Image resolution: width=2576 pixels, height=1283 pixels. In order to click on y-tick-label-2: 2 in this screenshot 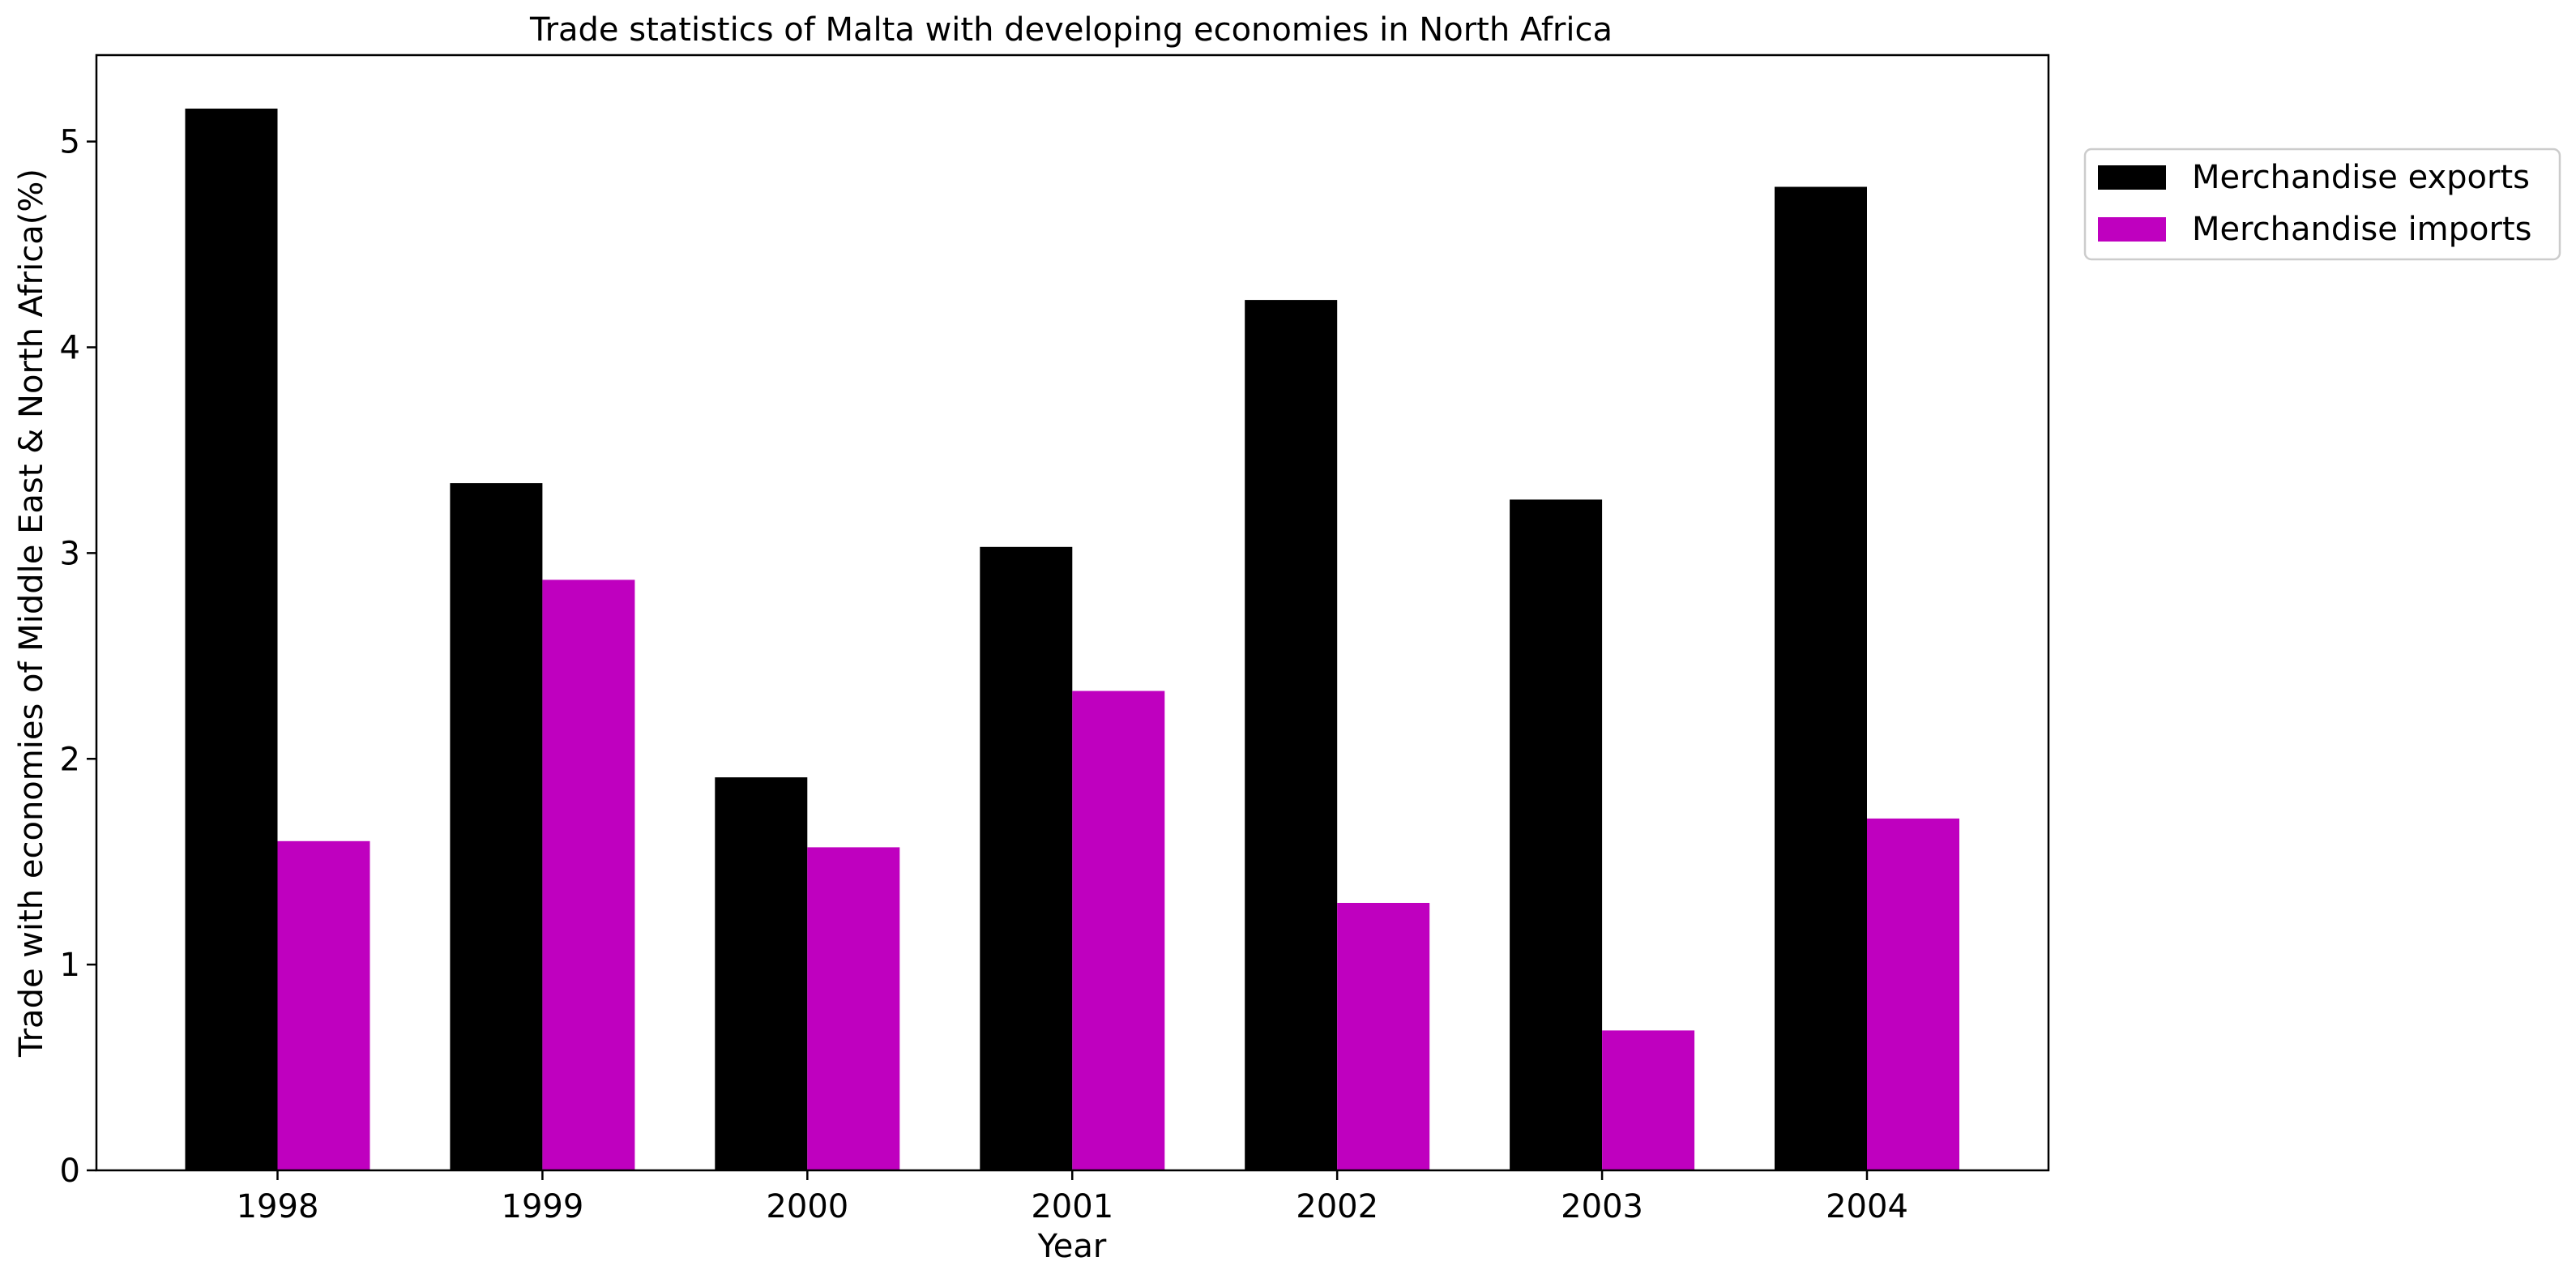, I will do `click(70, 759)`.